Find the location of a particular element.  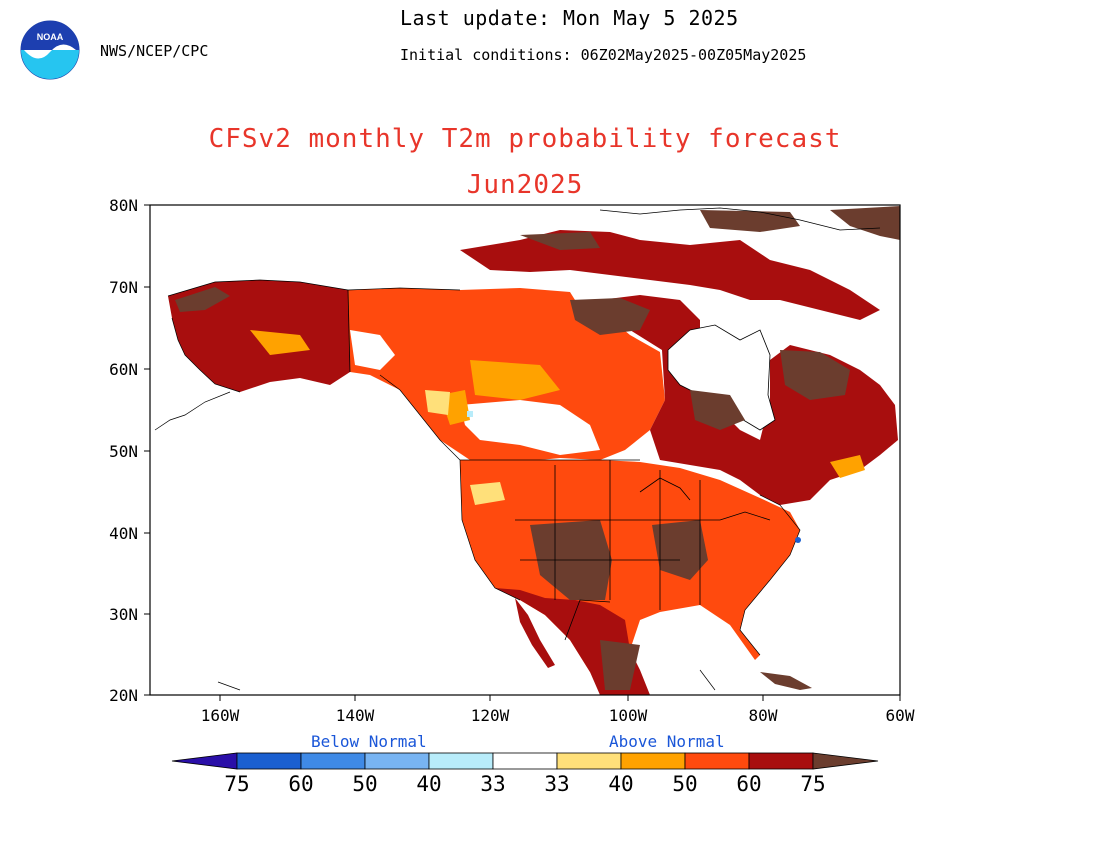

lon-tick-label: 80W is located at coordinates (763, 715).